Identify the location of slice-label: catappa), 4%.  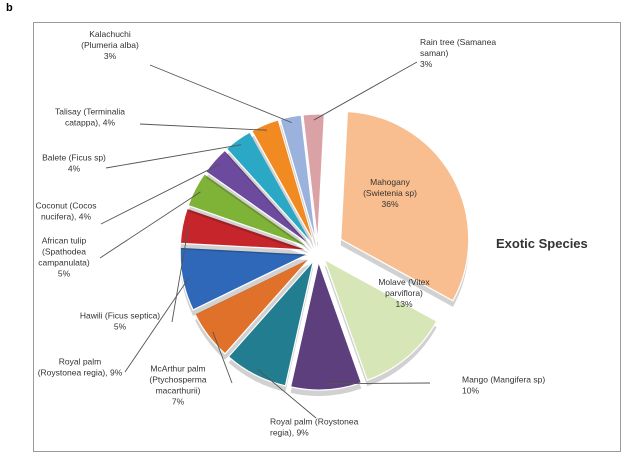
(90, 123).